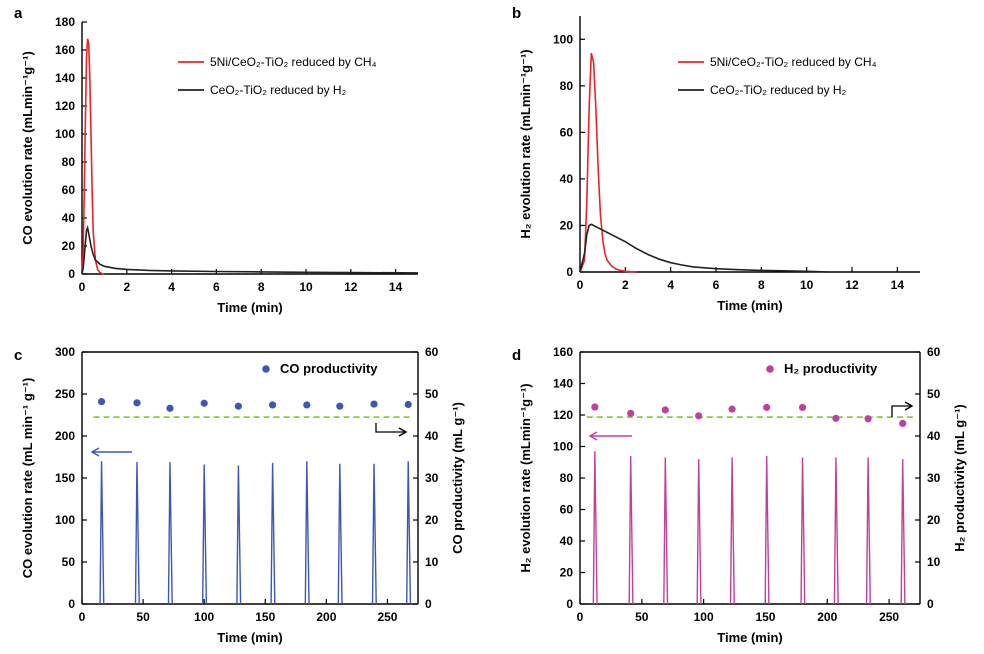  Describe the element at coordinates (567, 132) in the screenshot. I see `y-tick-label: 60` at that location.